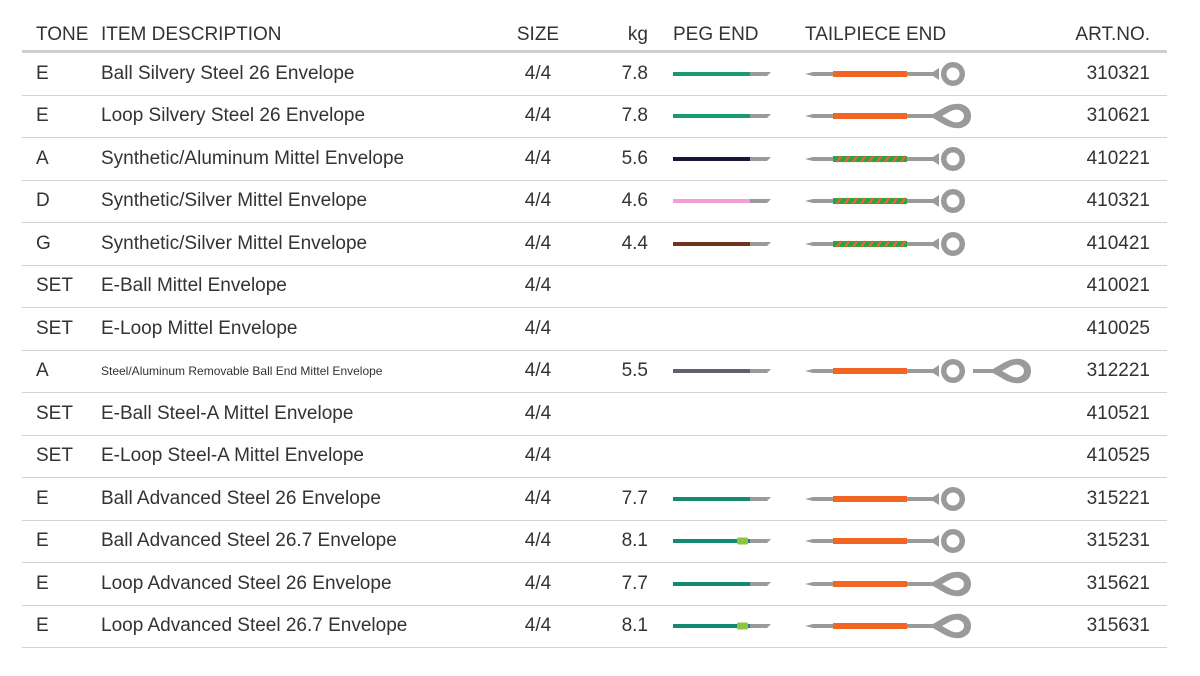  I want to click on art-no-cell: 310321, so click(1118, 73).